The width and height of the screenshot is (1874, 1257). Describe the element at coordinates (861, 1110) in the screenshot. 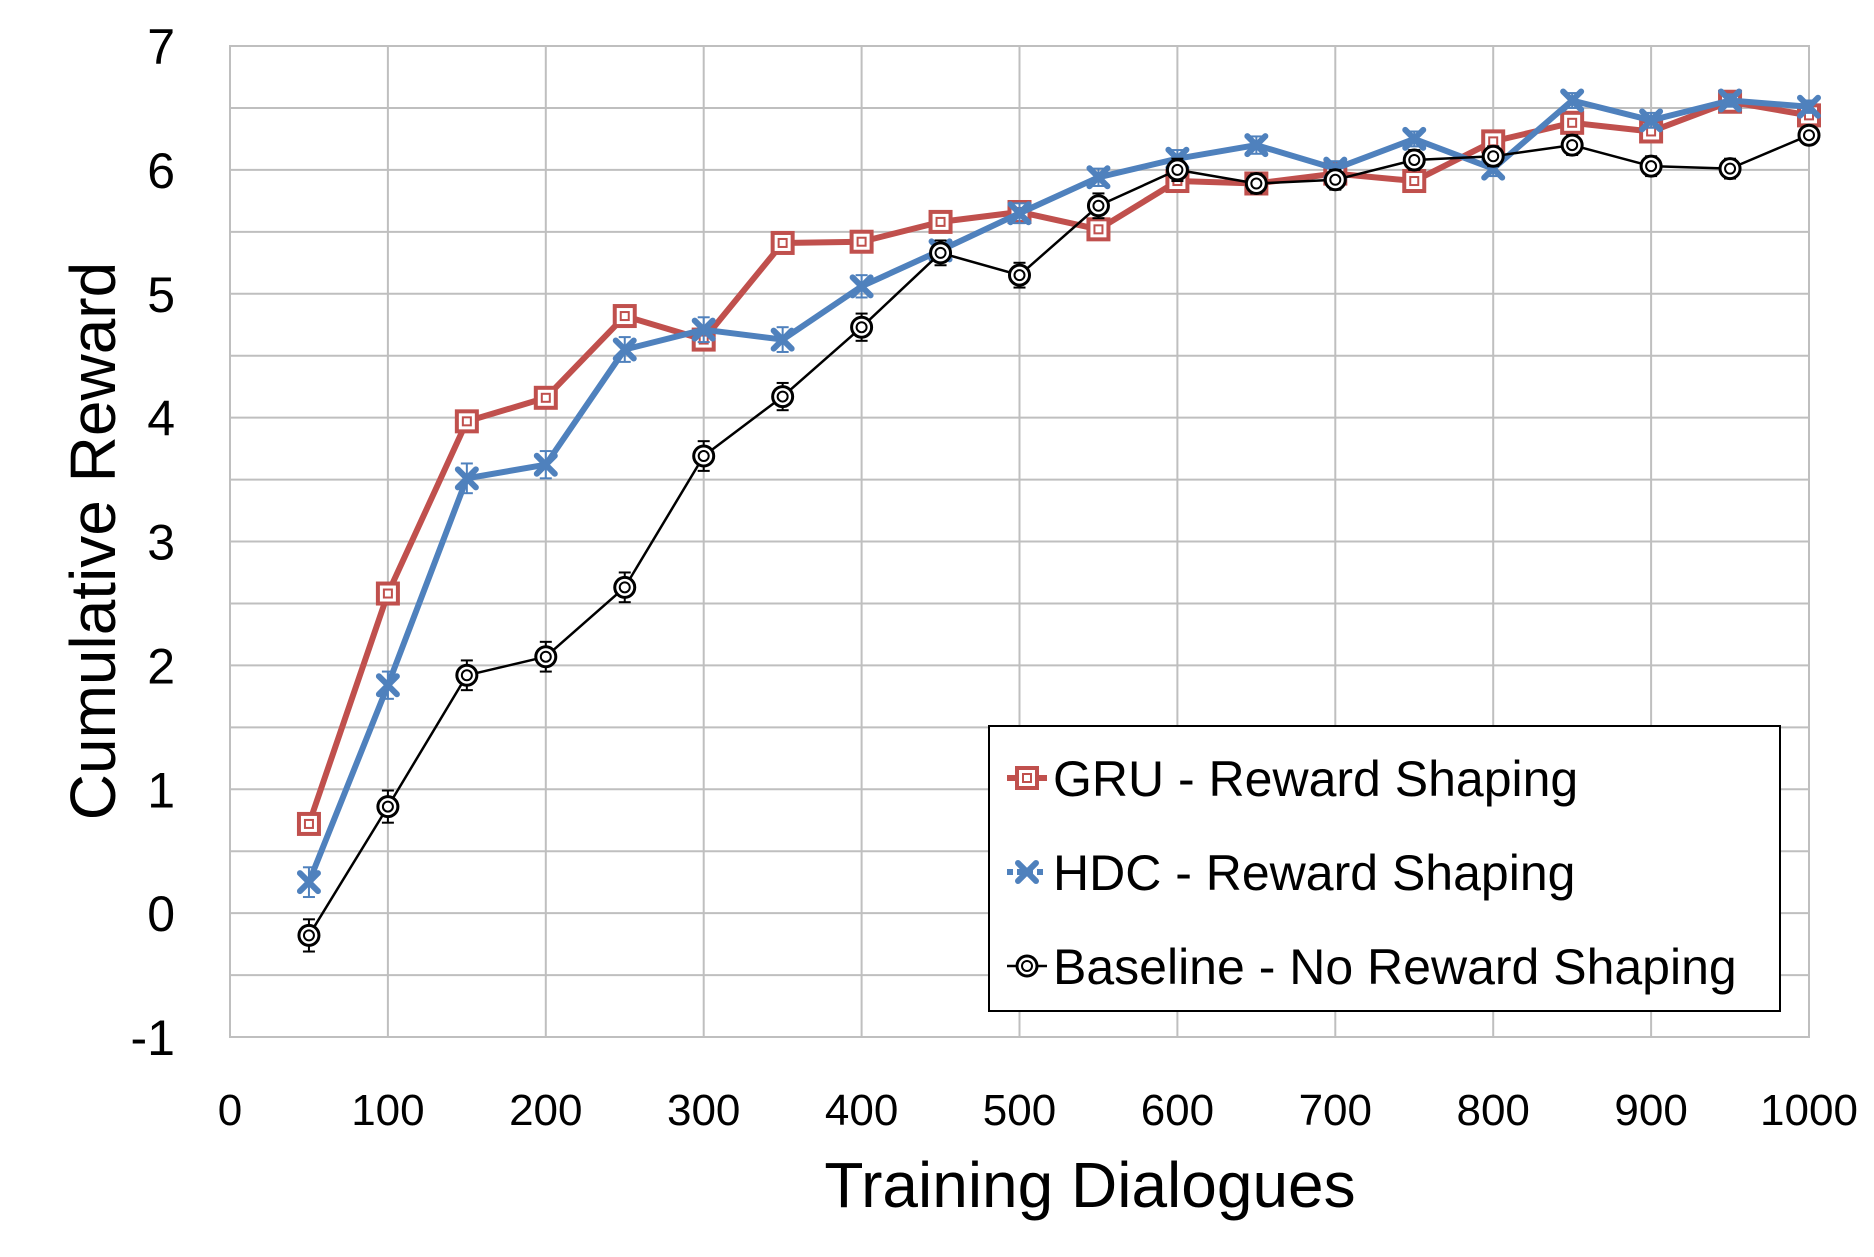

I see `x-tick-label: 400` at that location.